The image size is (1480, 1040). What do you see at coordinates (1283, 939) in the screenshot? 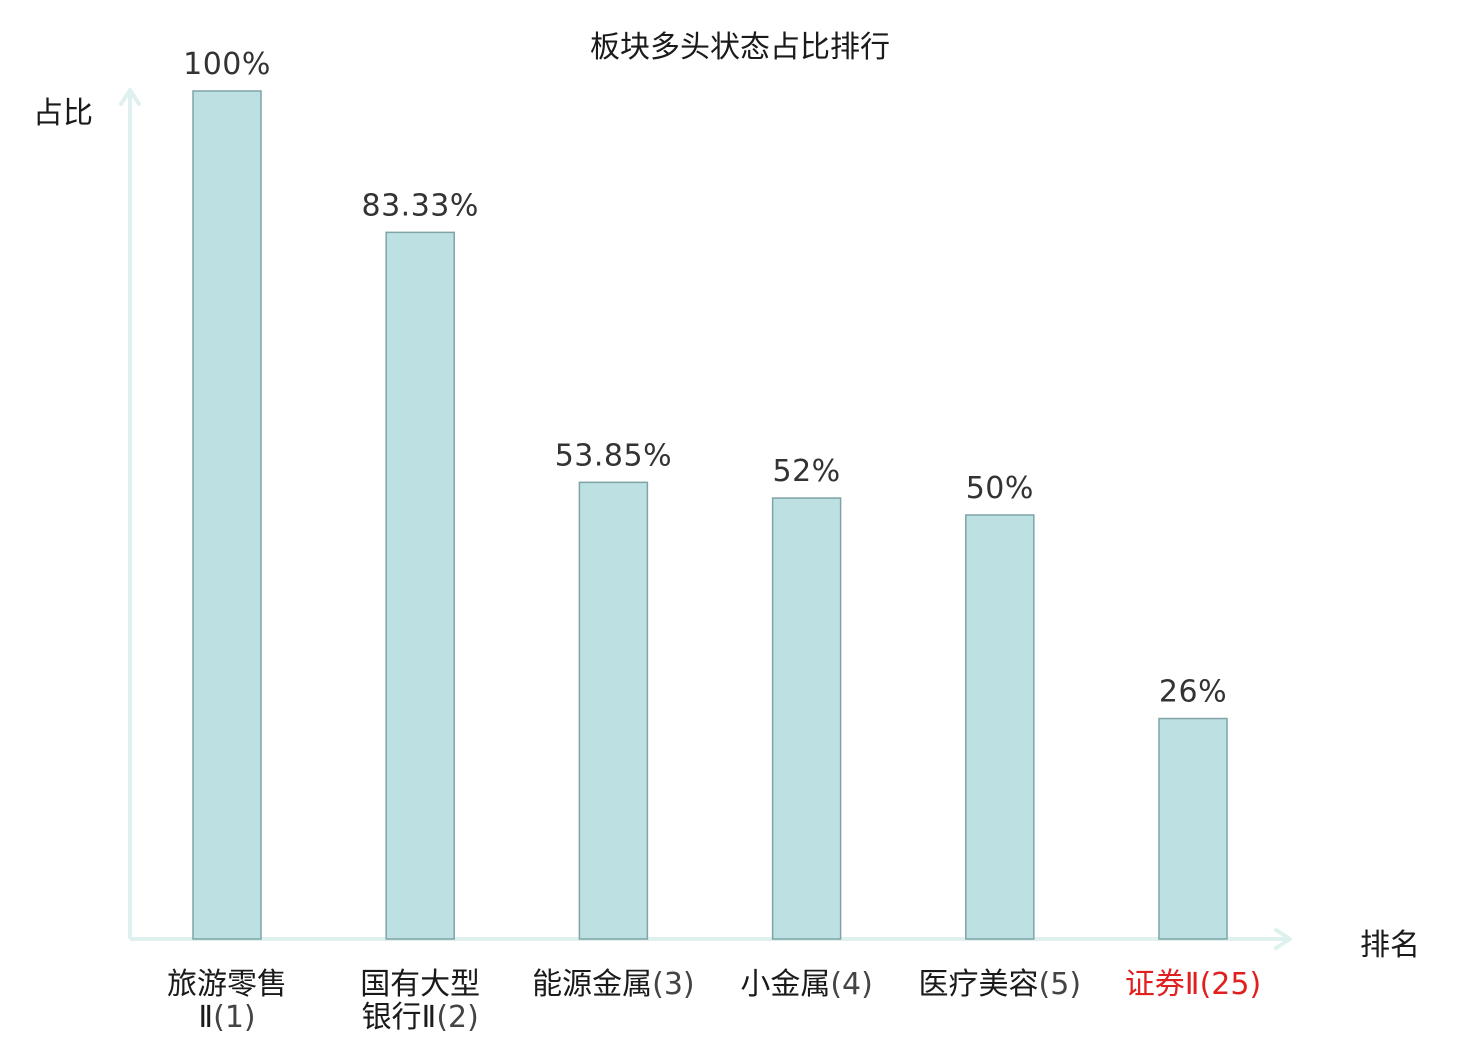
I see `x-axis-arrow-icon` at bounding box center [1283, 939].